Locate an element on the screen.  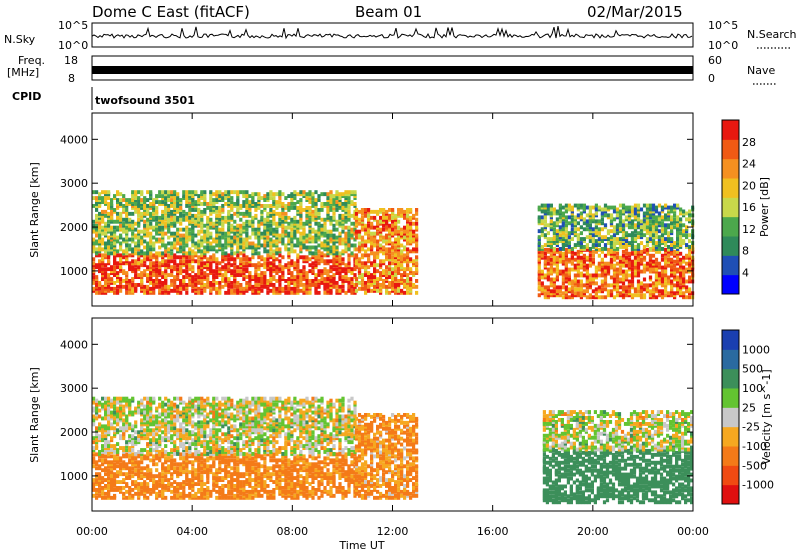
colorbar-segment is located at coordinates (730, 130).